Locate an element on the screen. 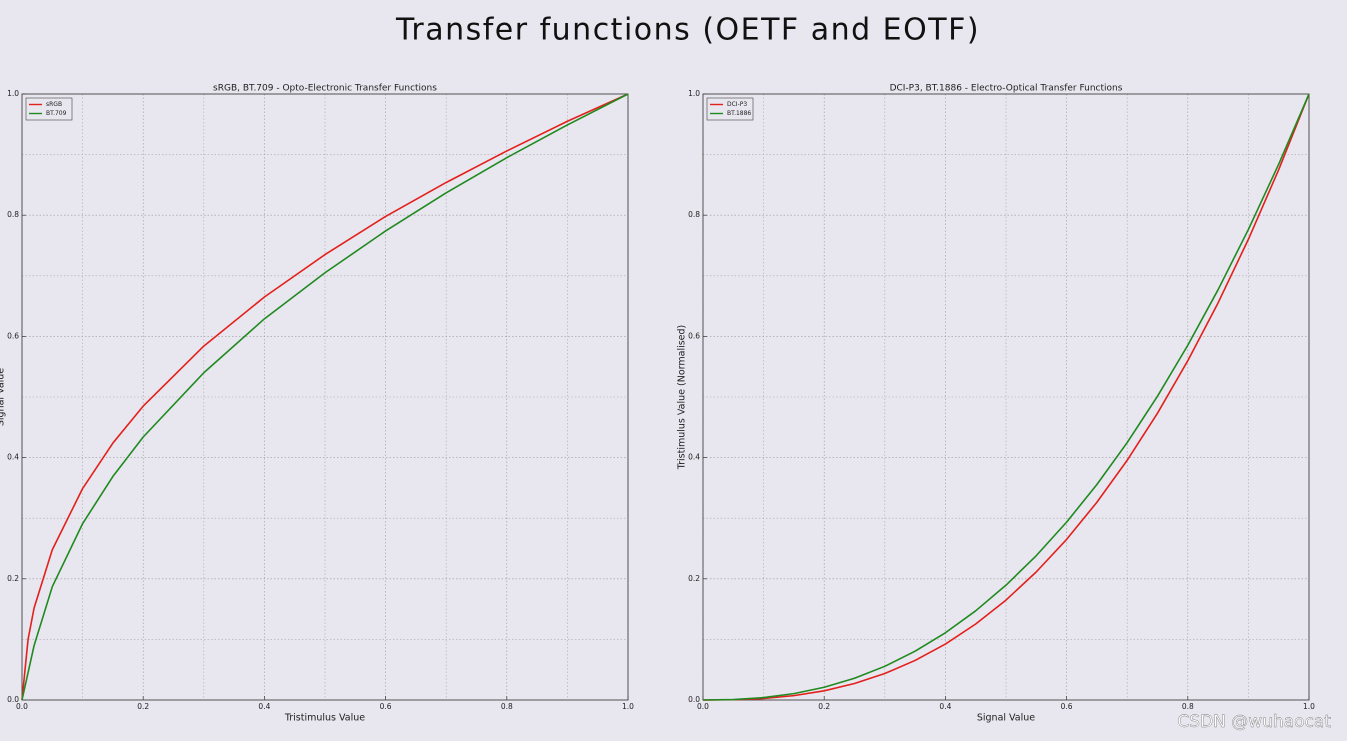 This screenshot has height=741, width=1347. legend-label: BT.709 is located at coordinates (56, 113).